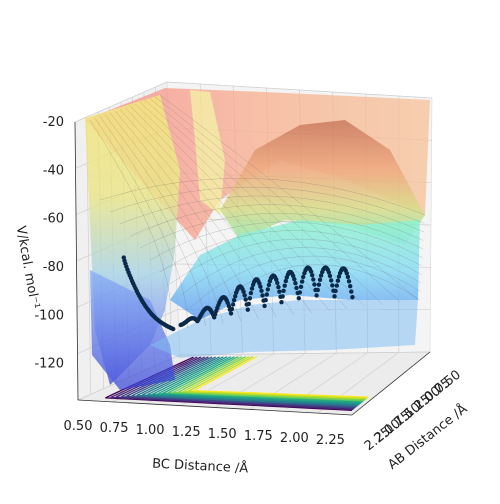  Describe the element at coordinates (222, 434) in the screenshot. I see `x-tick-label: 1.50` at that location.